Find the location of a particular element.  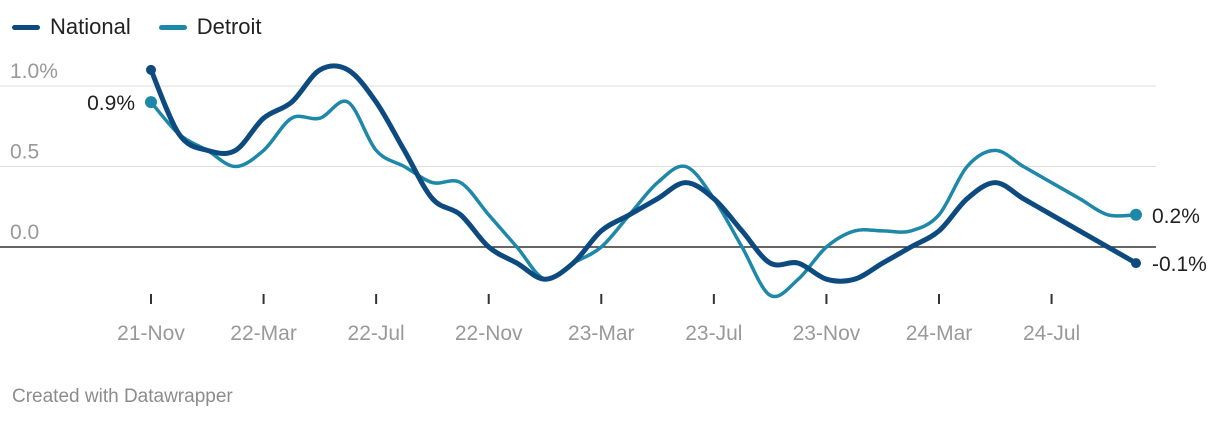

x-tick-label: 22-Nov is located at coordinates (489, 333).